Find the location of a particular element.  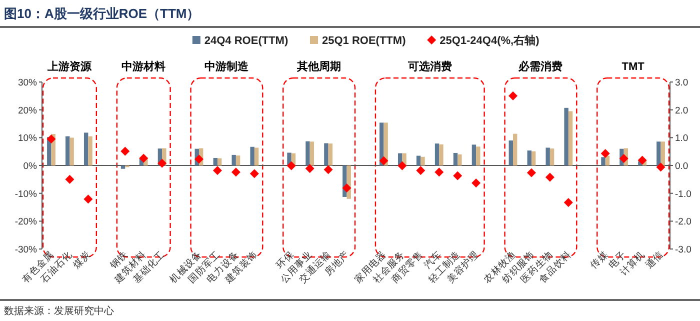

text: 中游材料 is located at coordinates (144, 66).